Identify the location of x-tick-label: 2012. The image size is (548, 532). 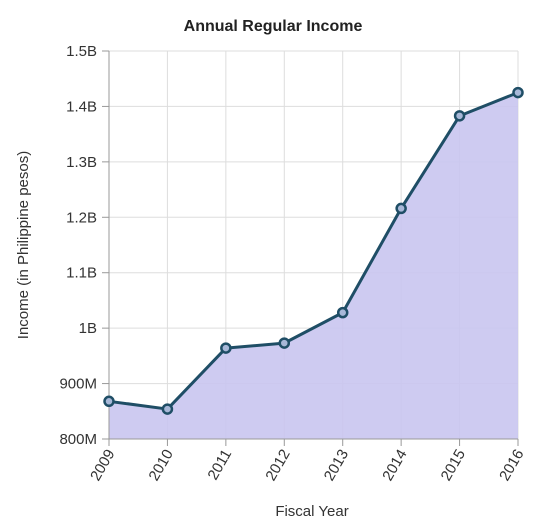
(277, 465).